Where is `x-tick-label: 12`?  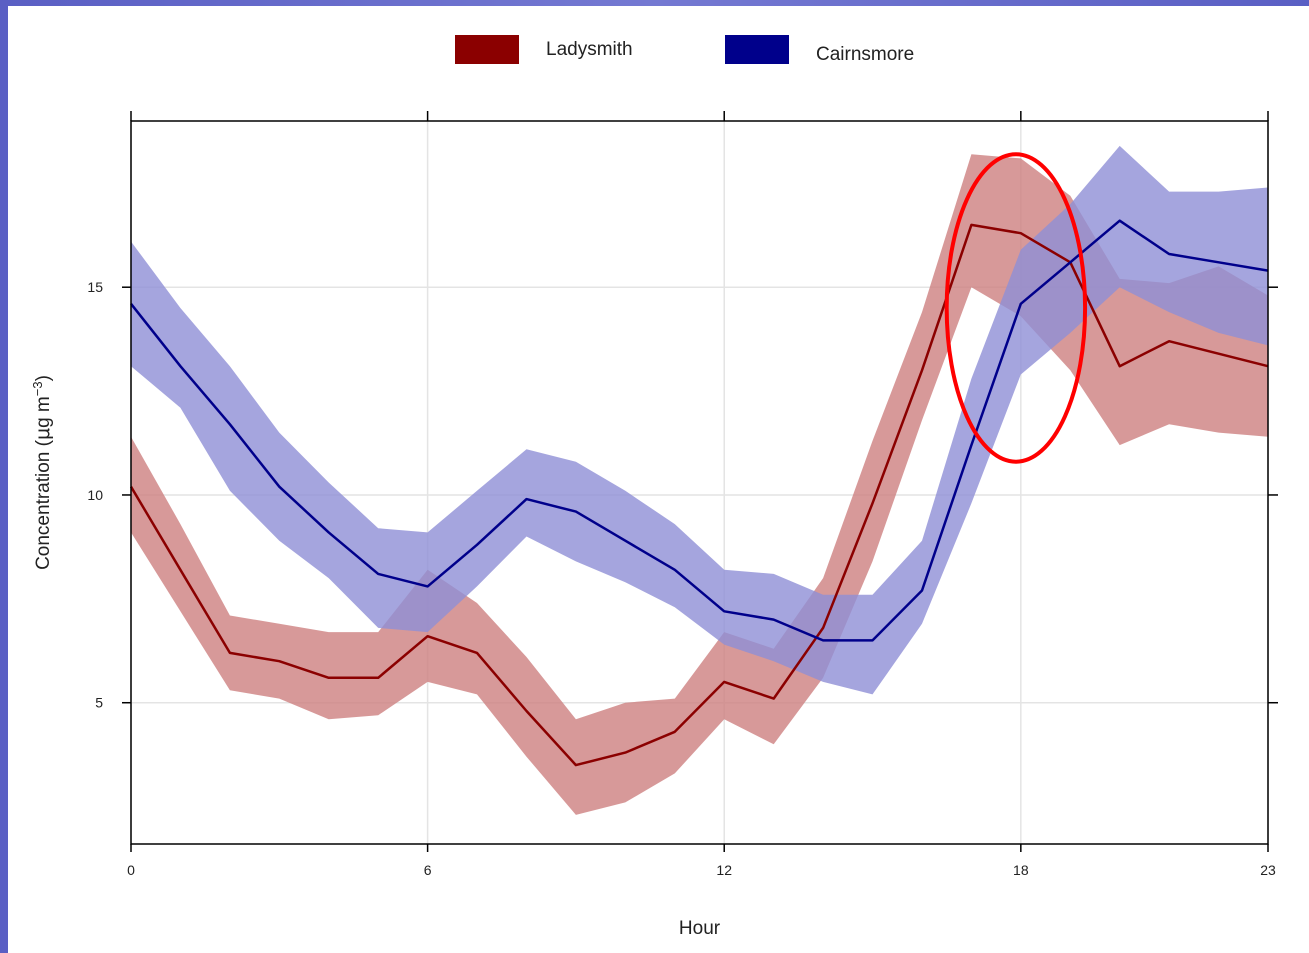 x-tick-label: 12 is located at coordinates (724, 870).